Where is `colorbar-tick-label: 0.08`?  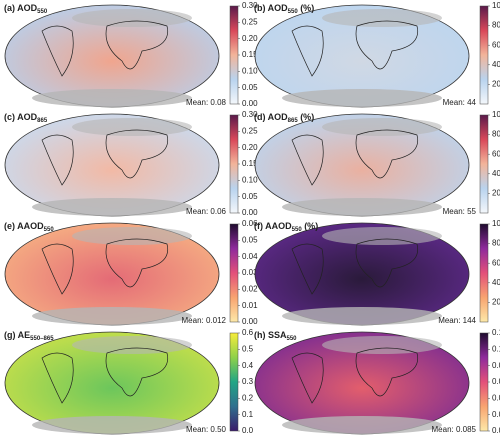
colorbar-tick-label: 0.08 is located at coordinates (496, 365).